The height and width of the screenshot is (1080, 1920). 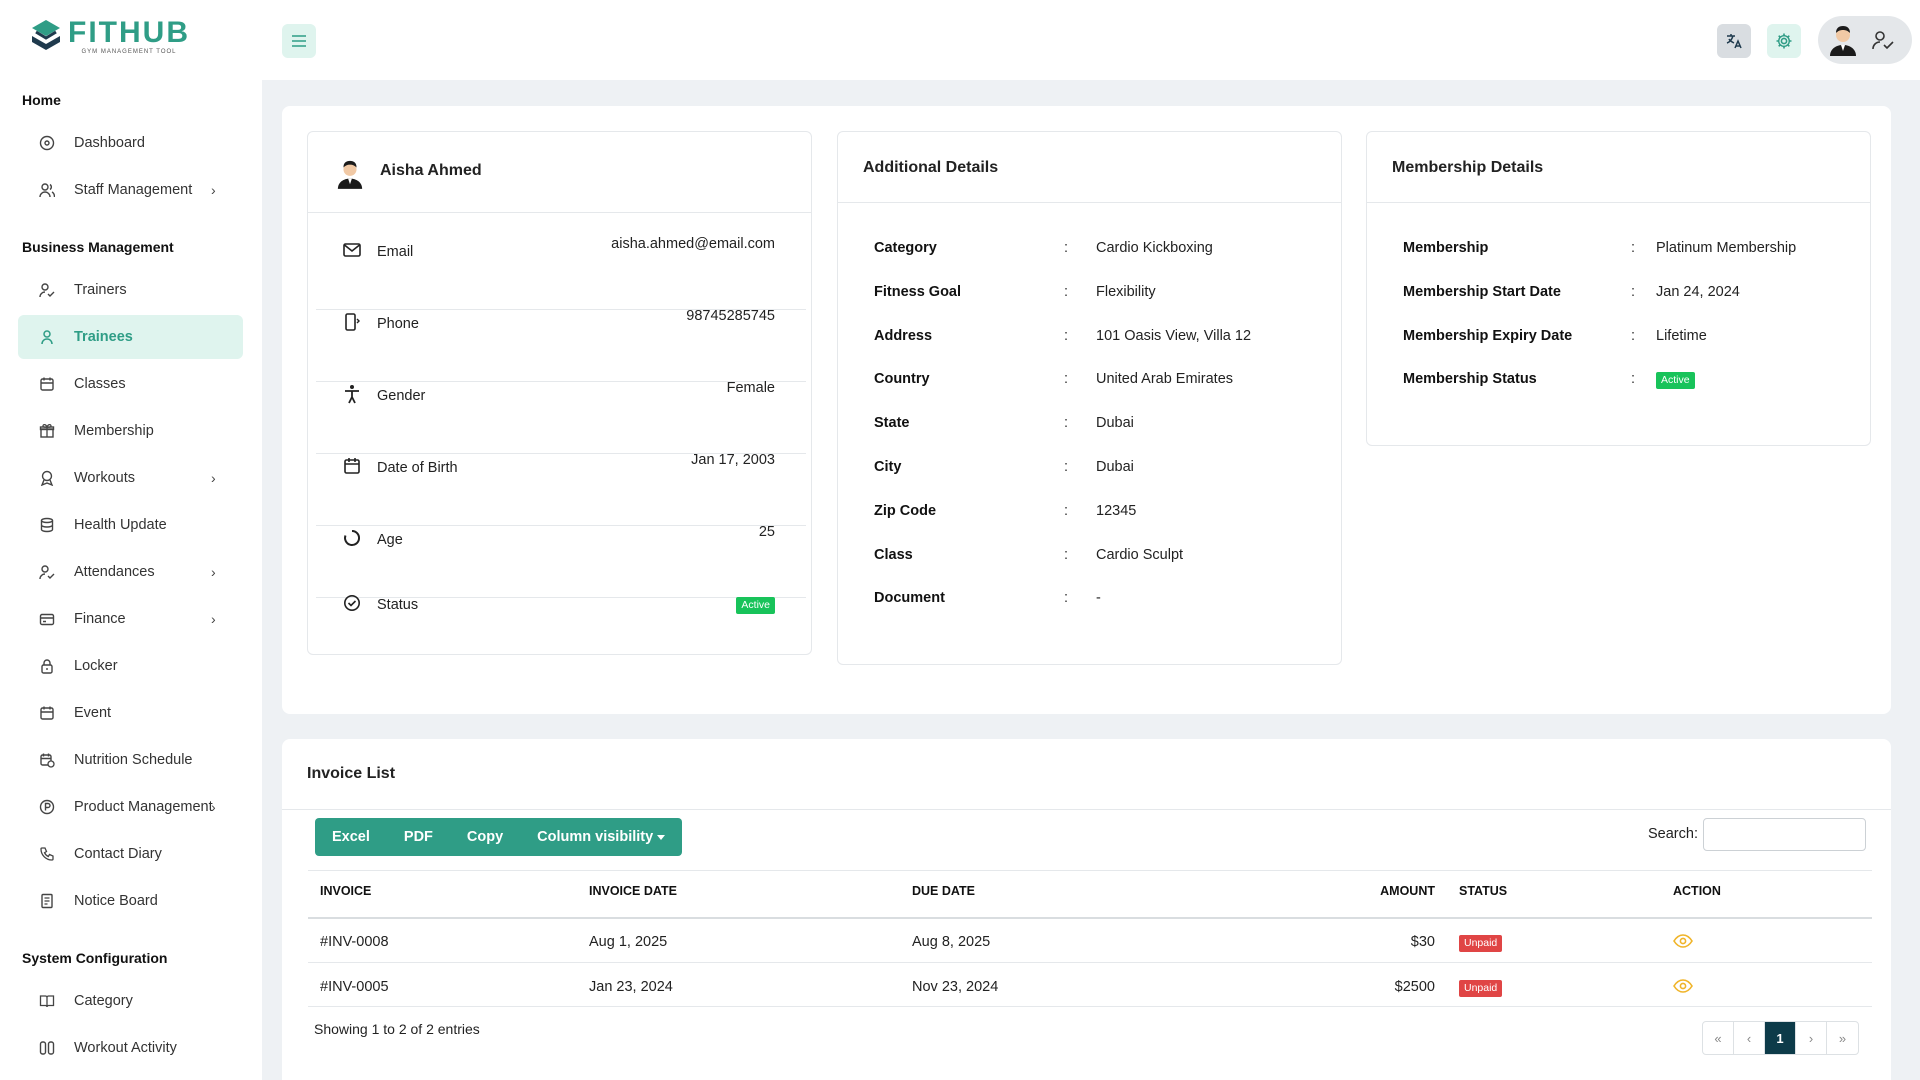 I want to click on column-header-due-date: DUE DATE, so click(x=943, y=891).